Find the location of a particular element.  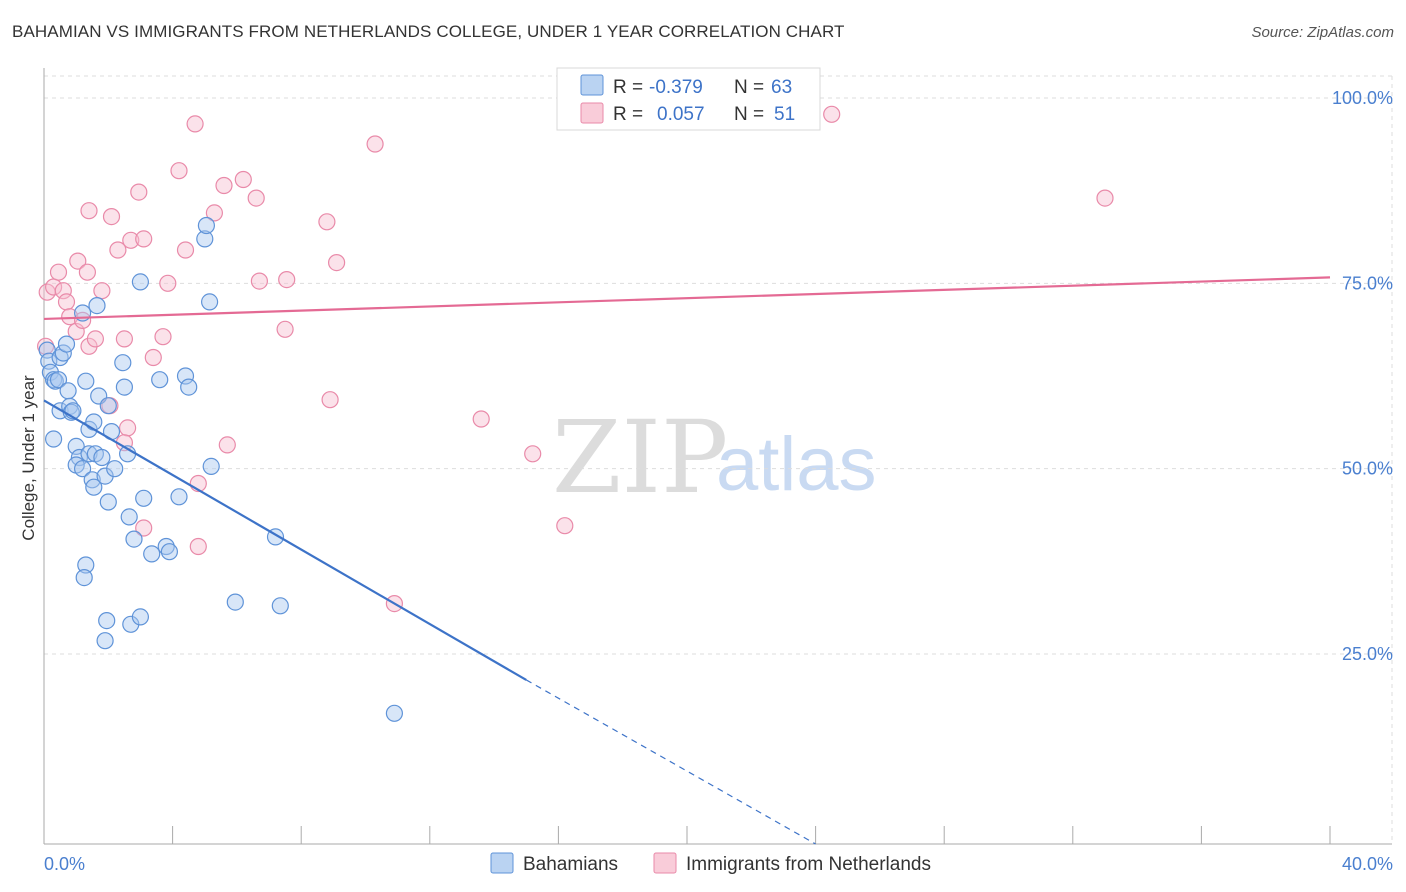

stats-r-value-1: -0.379 is located at coordinates (676, 87).